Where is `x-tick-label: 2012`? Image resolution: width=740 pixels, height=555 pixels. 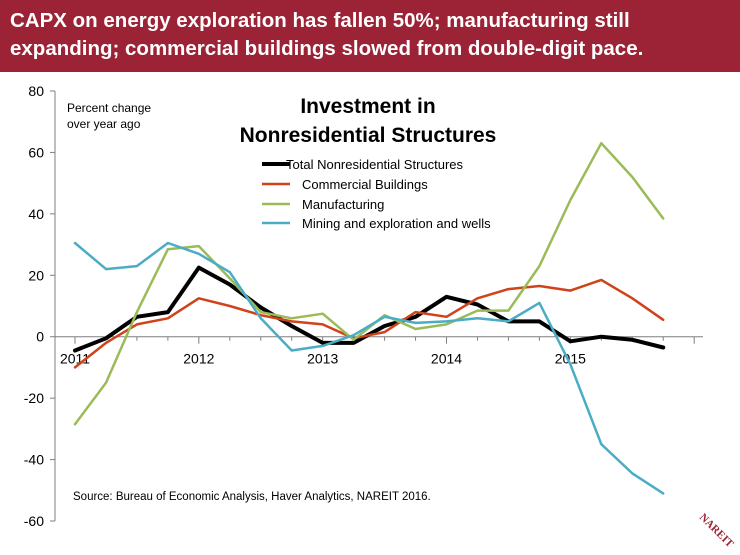
x-tick-label: 2012 is located at coordinates (198, 359).